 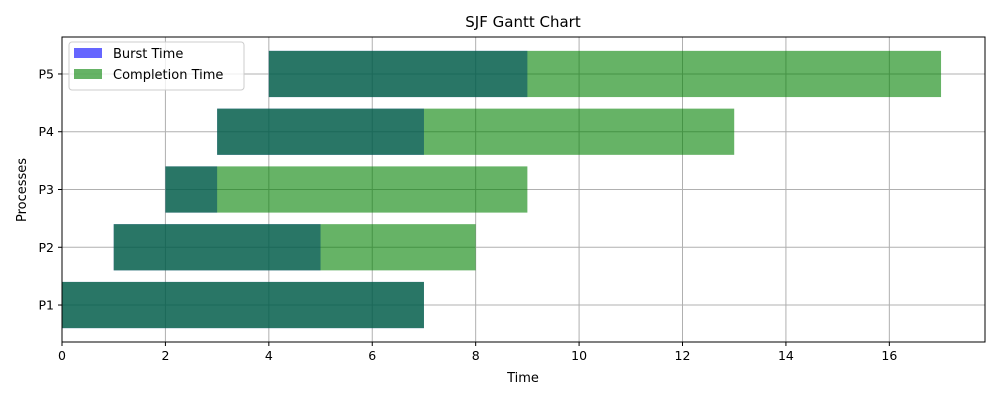 I want to click on chart-title: SJF Gantt Chart, so click(x=523, y=22).